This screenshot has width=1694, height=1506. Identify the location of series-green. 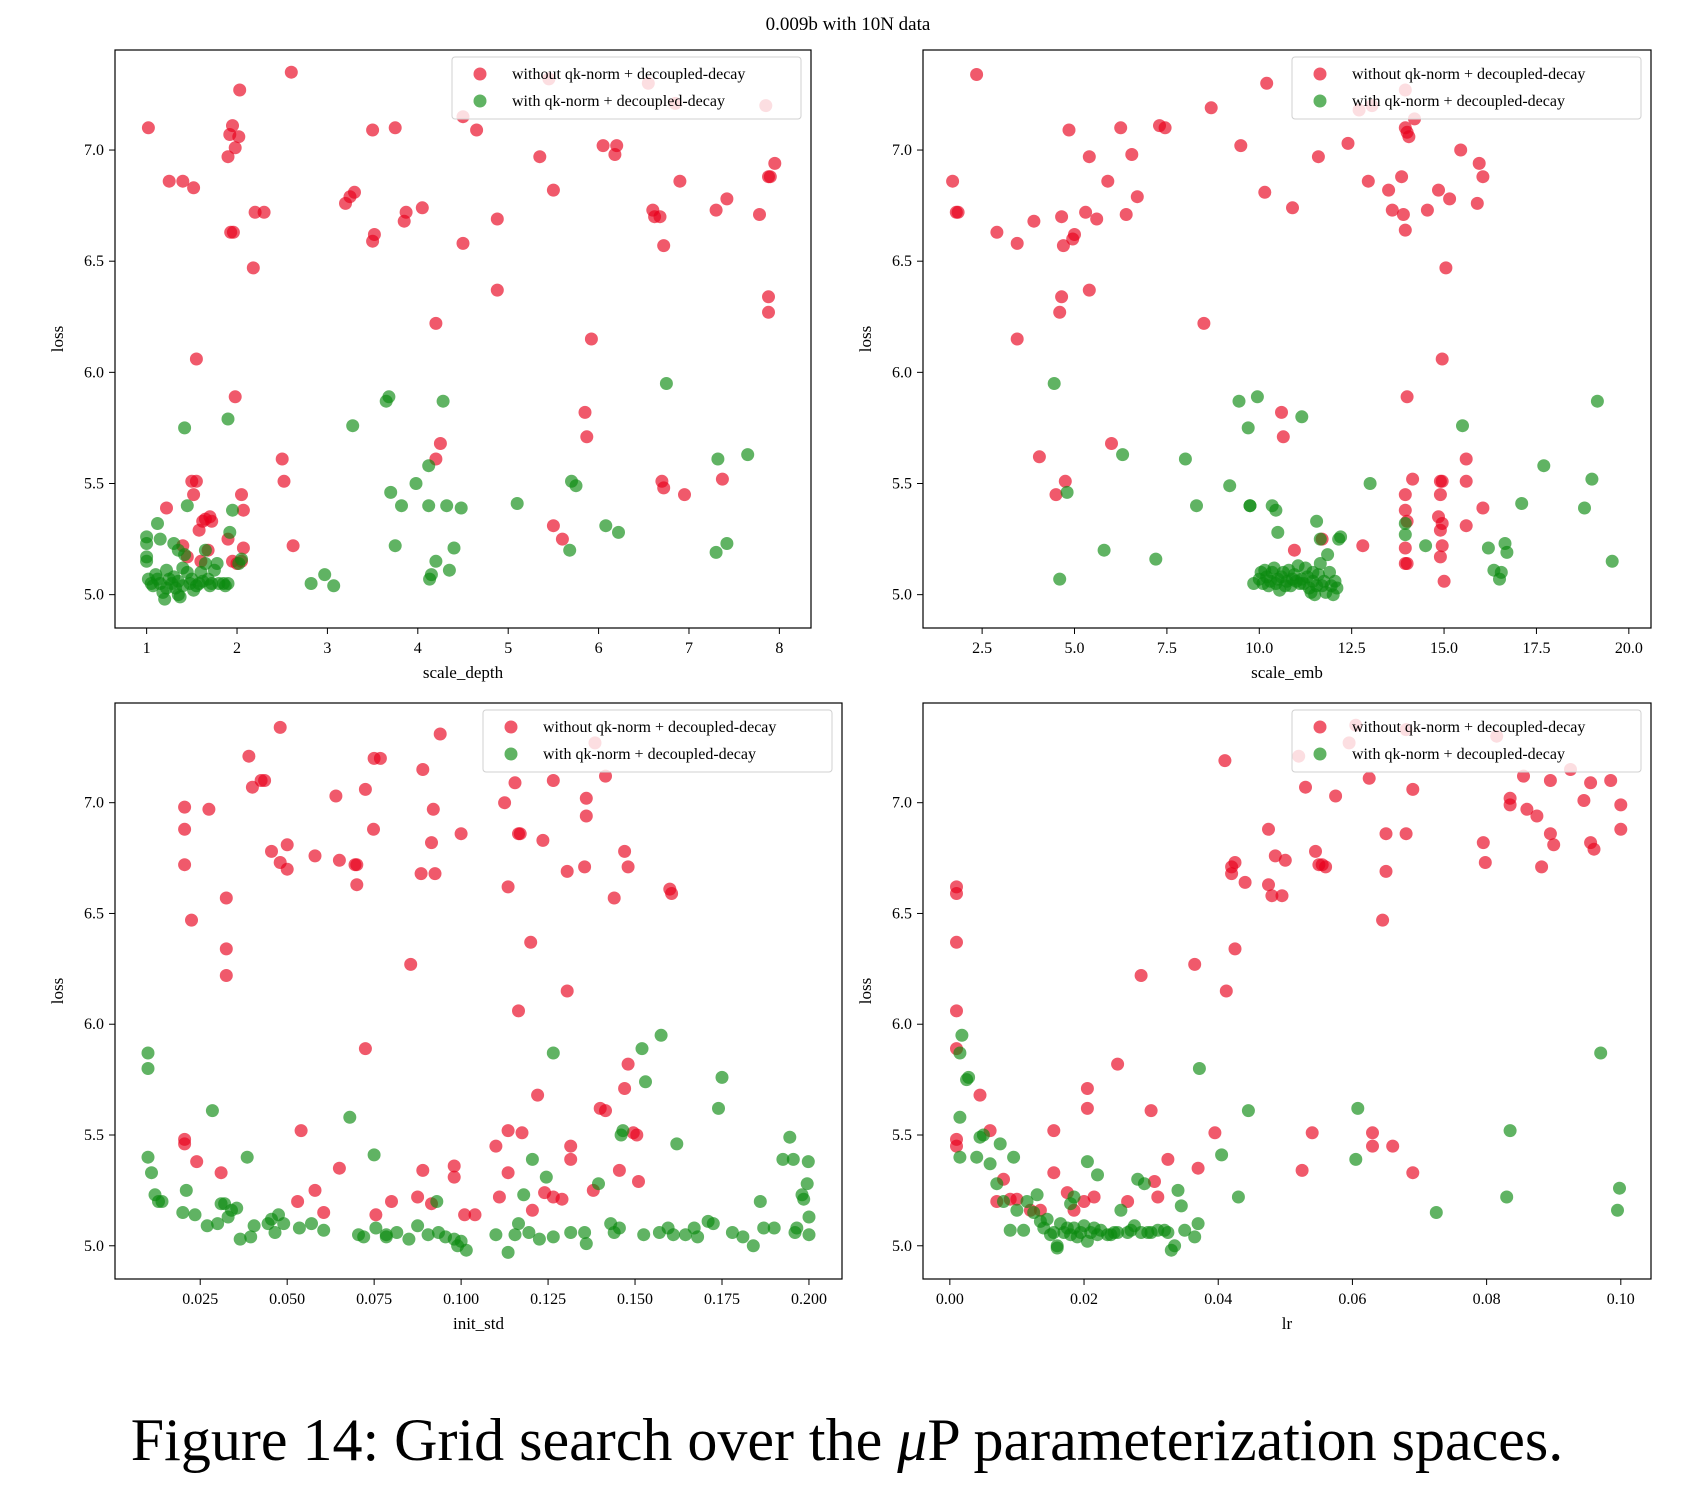
(1333, 489).